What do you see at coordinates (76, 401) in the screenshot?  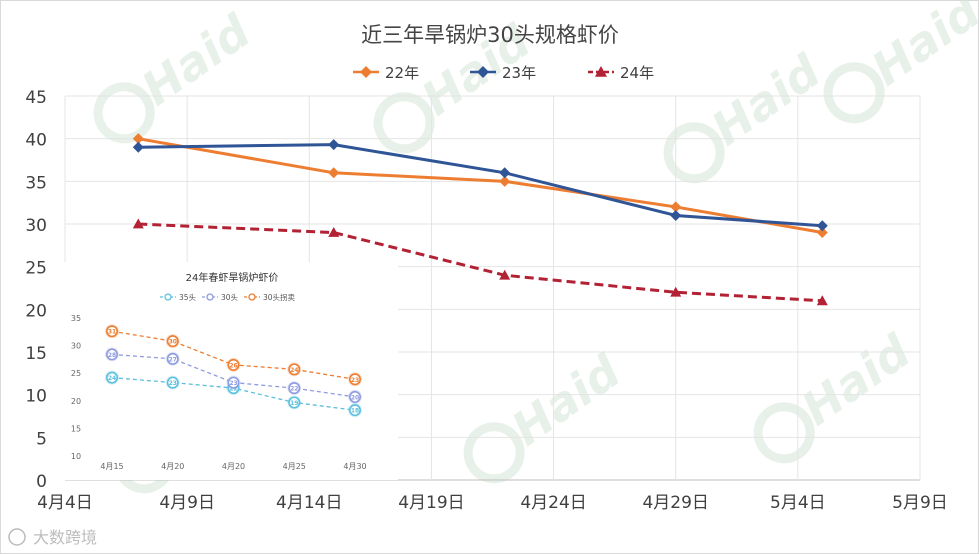 I see `inset-y-tick-label: 20` at bounding box center [76, 401].